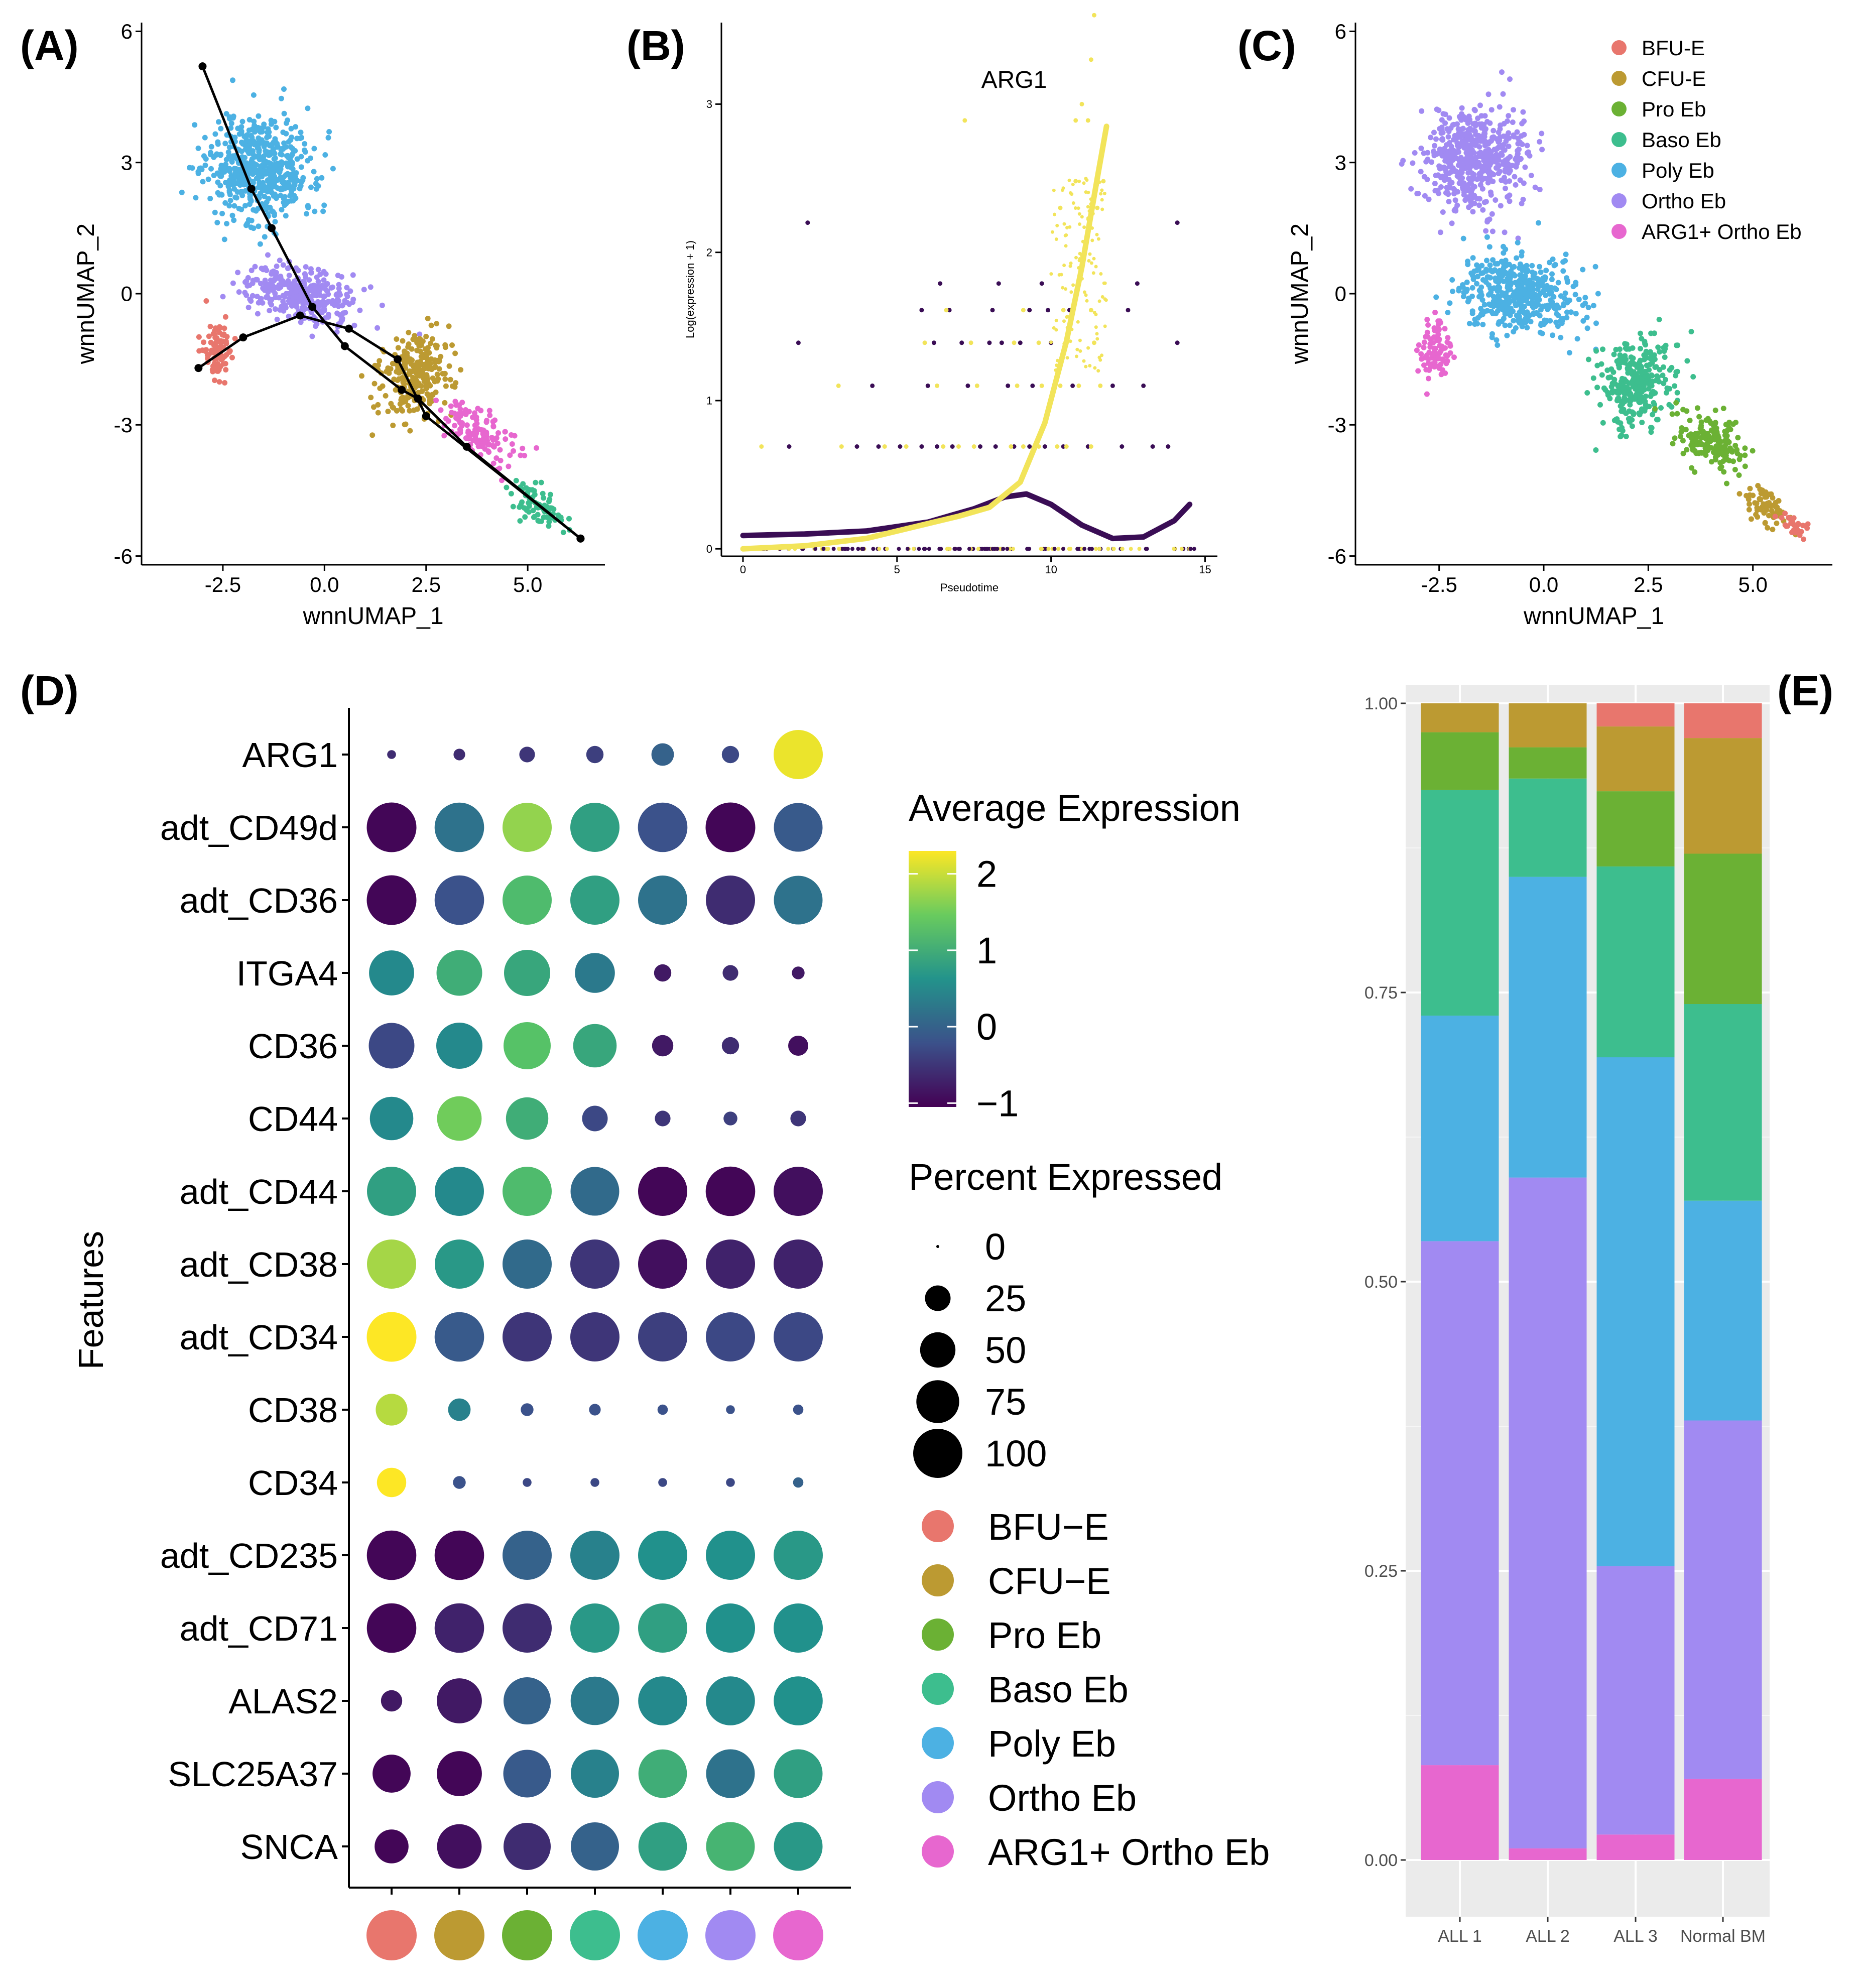 This screenshot has width=1863, height=1988. What do you see at coordinates (997, 1103) in the screenshot?
I see `colorbar-label: −1` at bounding box center [997, 1103].